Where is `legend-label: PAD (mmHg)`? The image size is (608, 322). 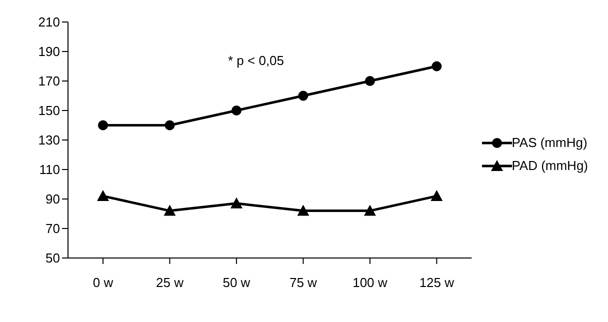
legend-label: PAD (mmHg) is located at coordinates (550, 165).